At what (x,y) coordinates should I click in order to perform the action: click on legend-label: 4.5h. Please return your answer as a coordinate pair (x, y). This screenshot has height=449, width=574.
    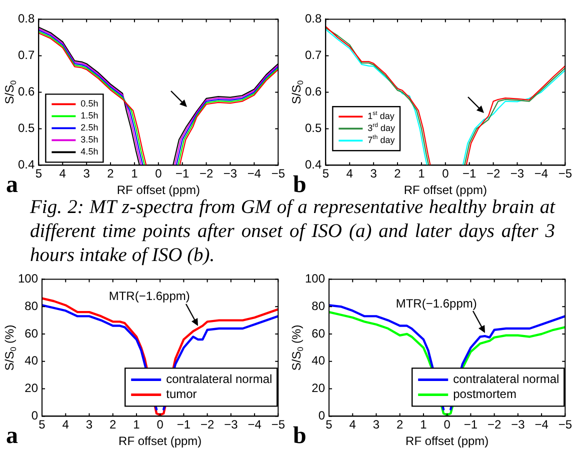
    Looking at the image, I should click on (89, 151).